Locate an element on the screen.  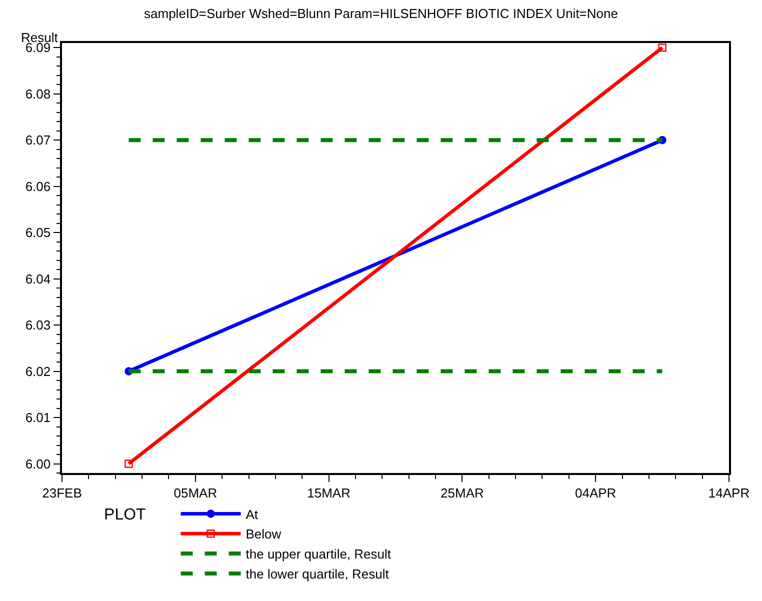
legend-title: PLOT is located at coordinates (136, 515).